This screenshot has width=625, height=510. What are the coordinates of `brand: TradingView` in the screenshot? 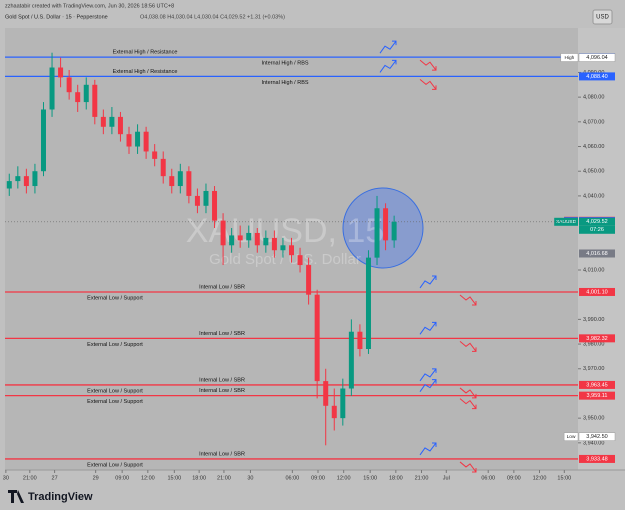 It's located at (60, 497).